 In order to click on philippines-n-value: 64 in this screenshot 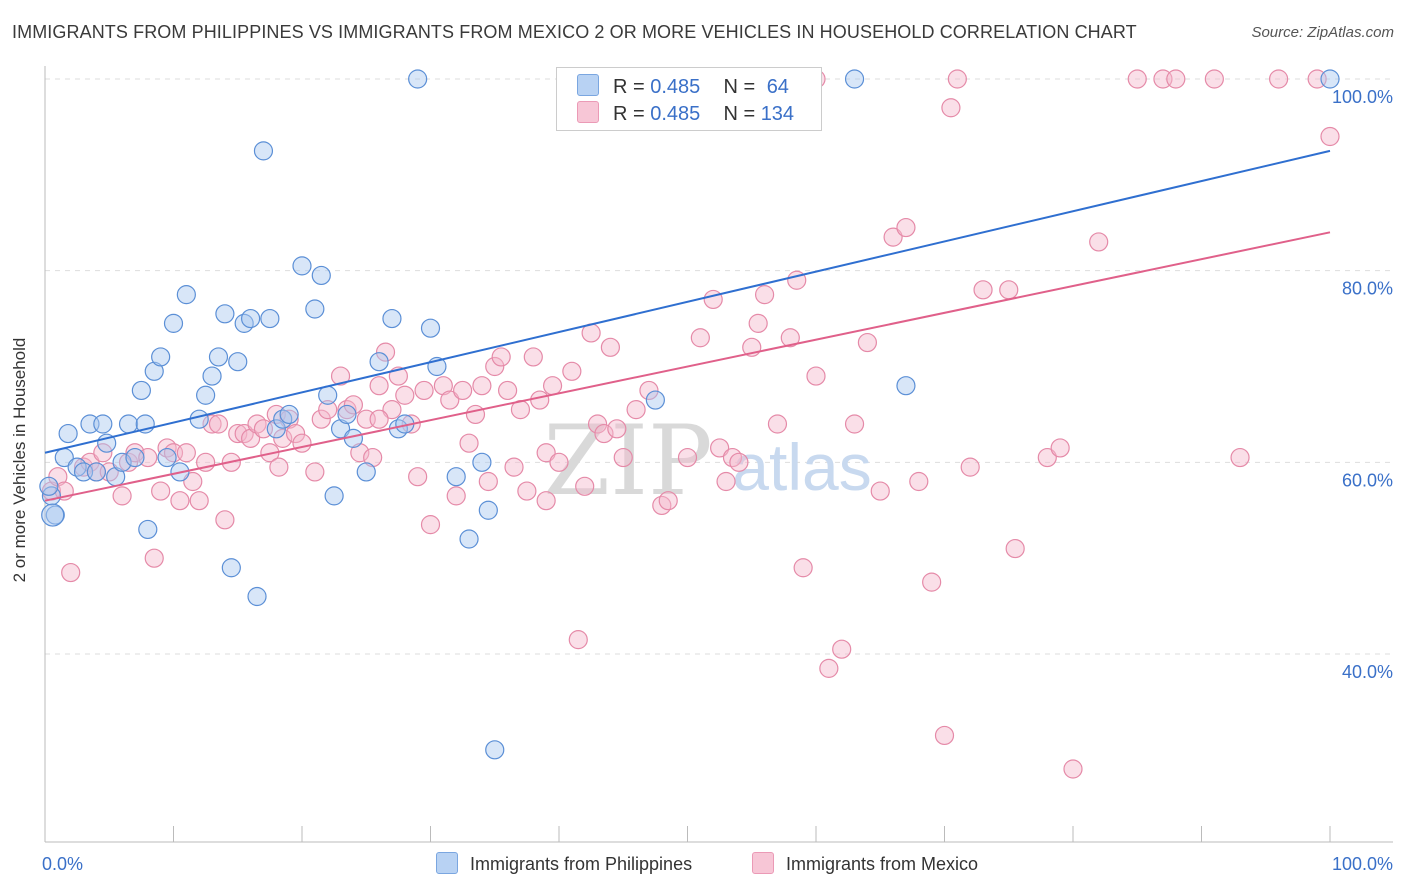, I will do `click(777, 87)`.